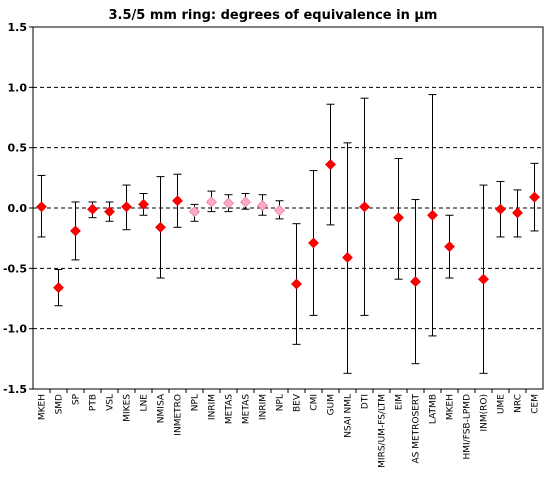 The image size is (546, 479). Describe the element at coordinates (485, 413) in the screenshot. I see `x-tick-label: INM(RO)` at that location.